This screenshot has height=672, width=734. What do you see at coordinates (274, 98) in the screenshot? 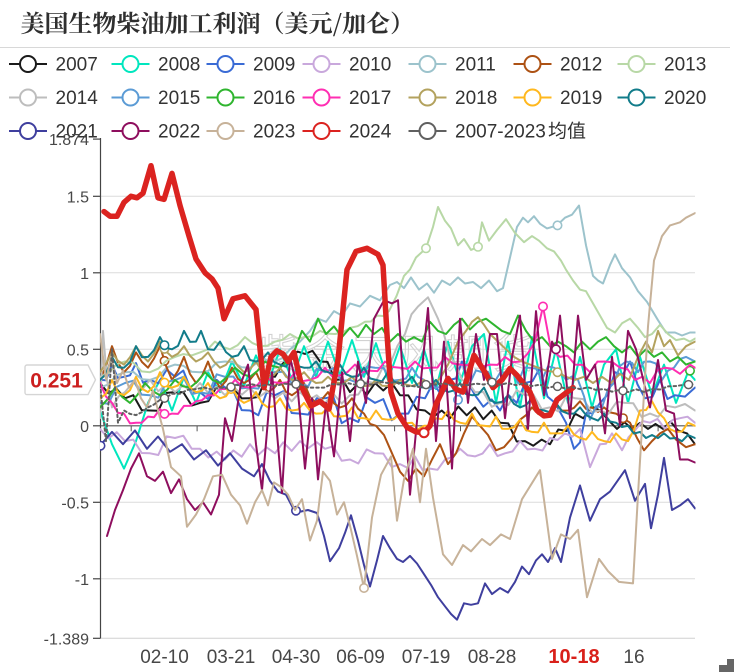
I see `svg-text: 2016` at bounding box center [274, 98].